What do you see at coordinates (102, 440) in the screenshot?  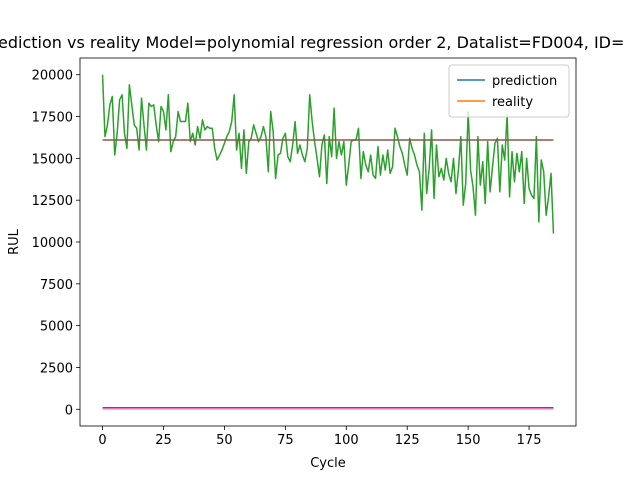 I see `x-tick-label: 0` at bounding box center [102, 440].